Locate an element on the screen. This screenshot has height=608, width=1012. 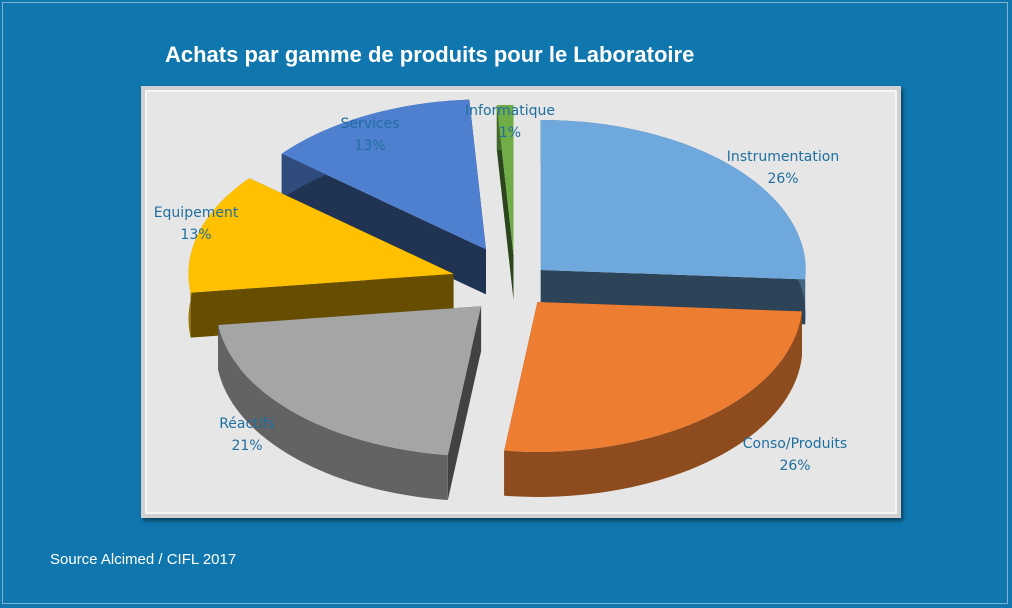
label-name: Equipement is located at coordinates (196, 213).